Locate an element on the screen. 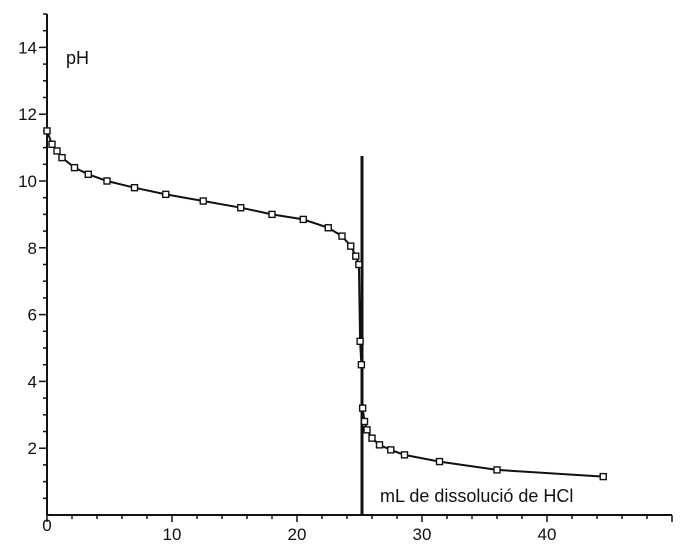  y-tick-label: 12 is located at coordinates (27, 114).